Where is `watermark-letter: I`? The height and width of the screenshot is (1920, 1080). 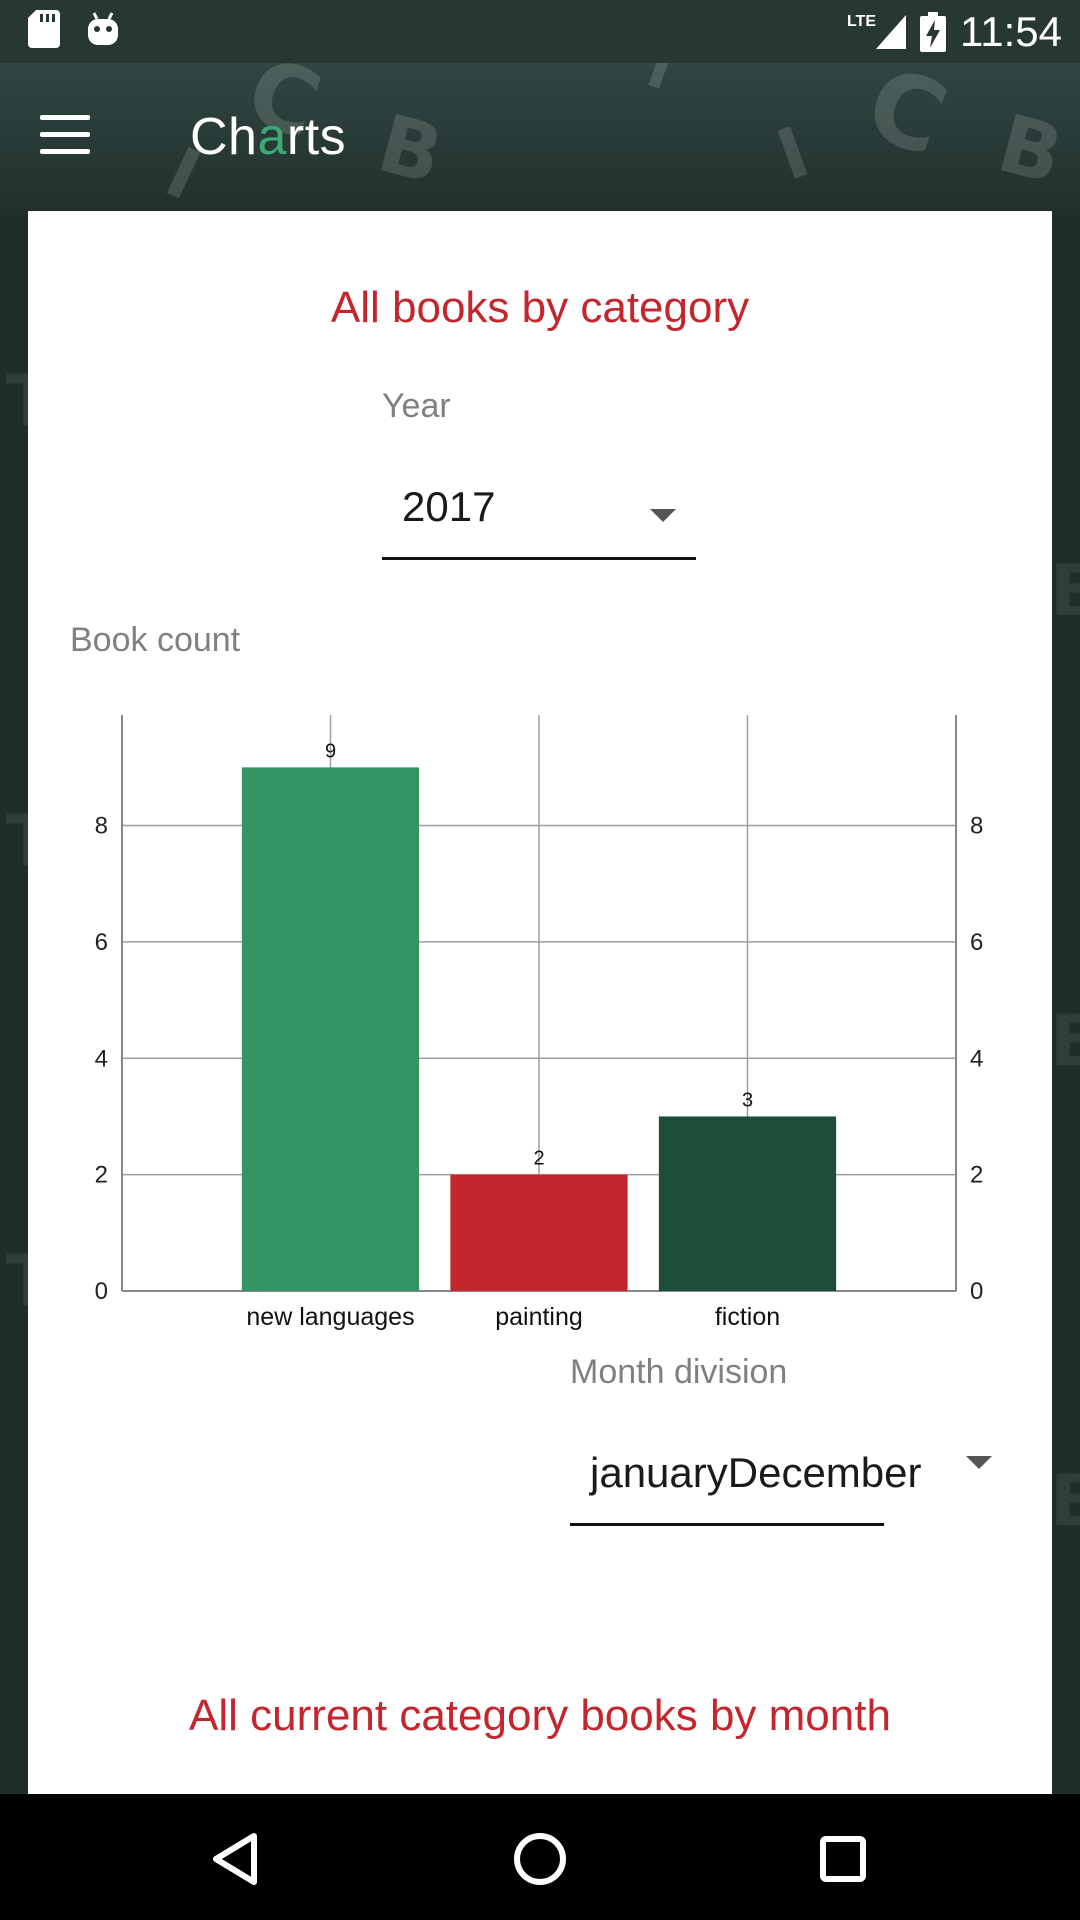 watermark-letter: I is located at coordinates (793, 154).